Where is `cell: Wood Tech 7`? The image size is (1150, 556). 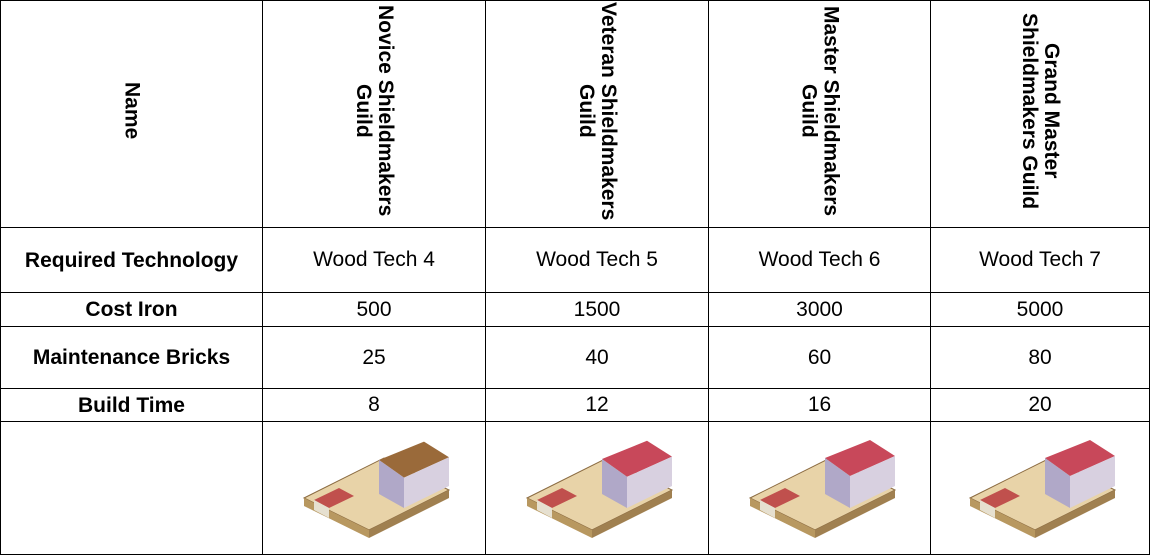
cell: Wood Tech 7 is located at coordinates (1040, 260).